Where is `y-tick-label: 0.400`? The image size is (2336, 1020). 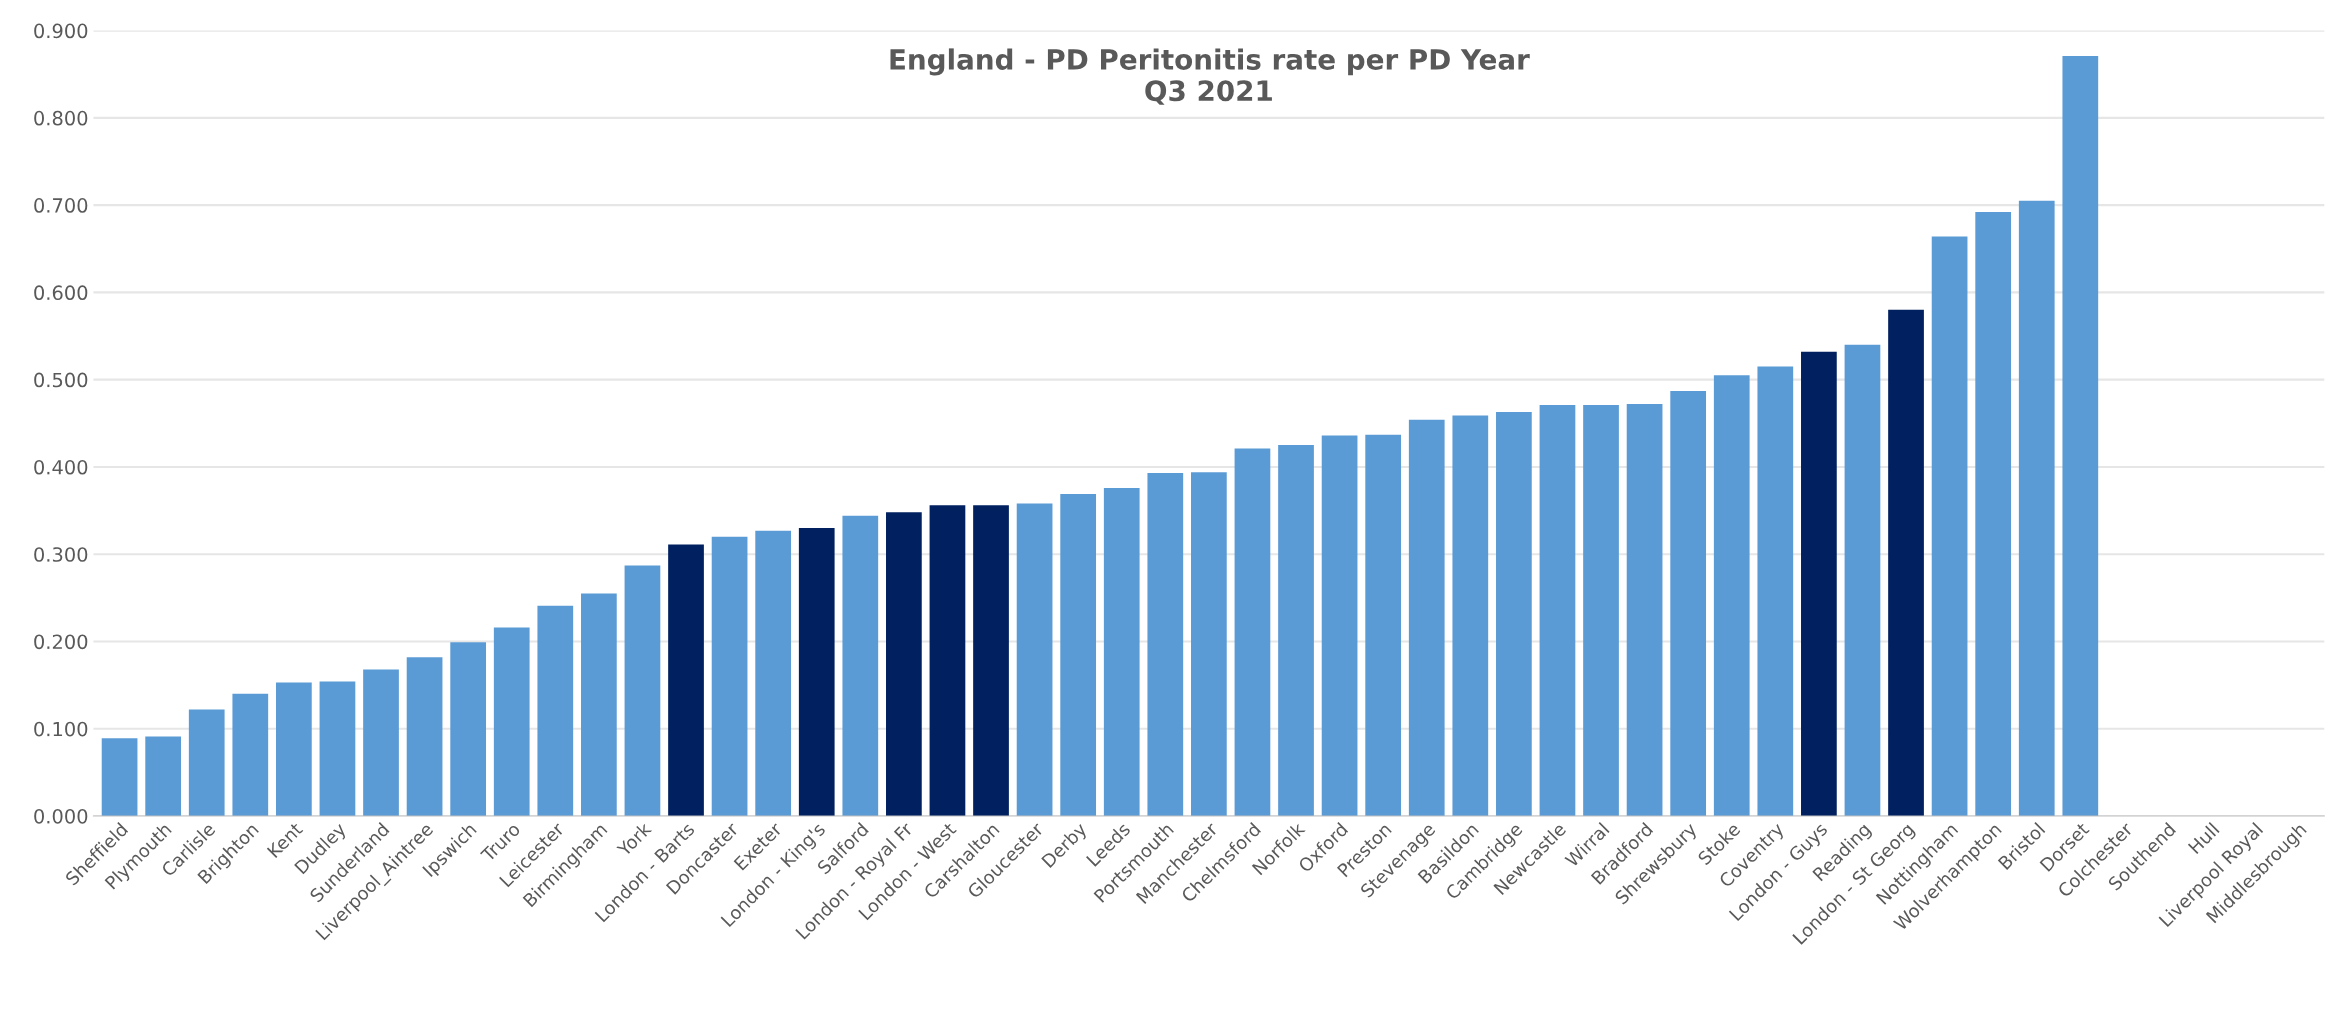
y-tick-label: 0.400 is located at coordinates (61, 467).